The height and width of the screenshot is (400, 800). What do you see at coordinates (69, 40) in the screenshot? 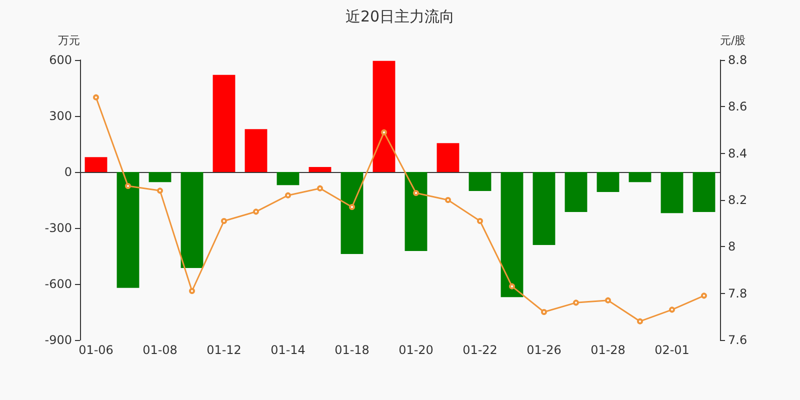
I see `y-axis-title: 万元` at bounding box center [69, 40].